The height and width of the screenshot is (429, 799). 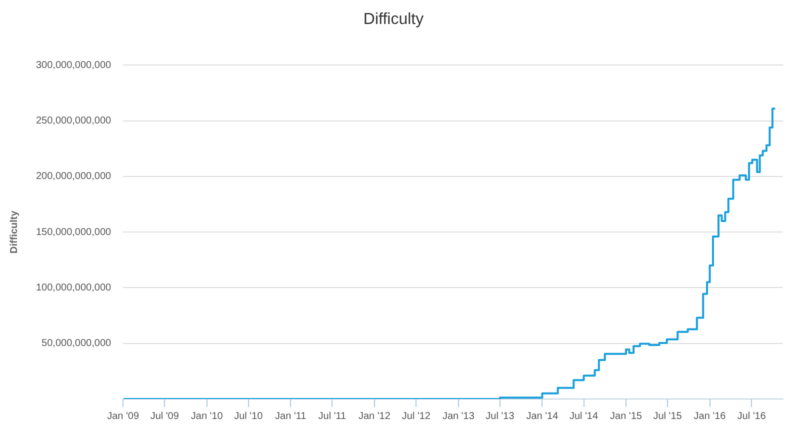 I want to click on x-tick-label: Jan '12, so click(x=374, y=416).